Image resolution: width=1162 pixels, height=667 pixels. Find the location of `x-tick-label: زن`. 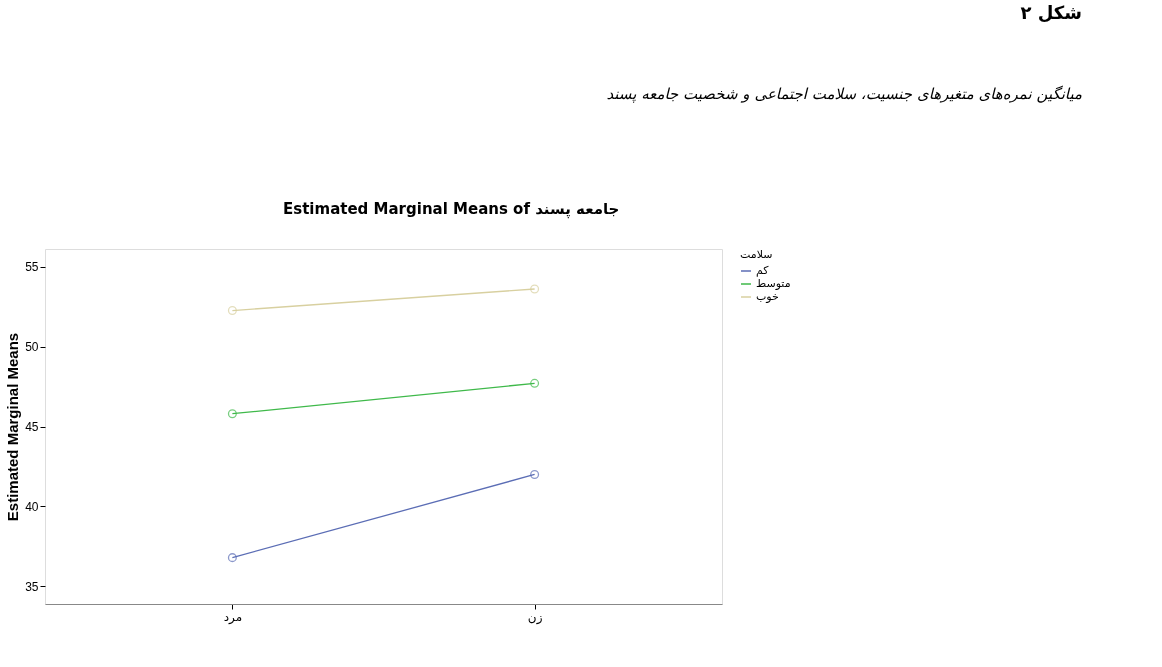

x-tick-label: زن is located at coordinates (535, 617).